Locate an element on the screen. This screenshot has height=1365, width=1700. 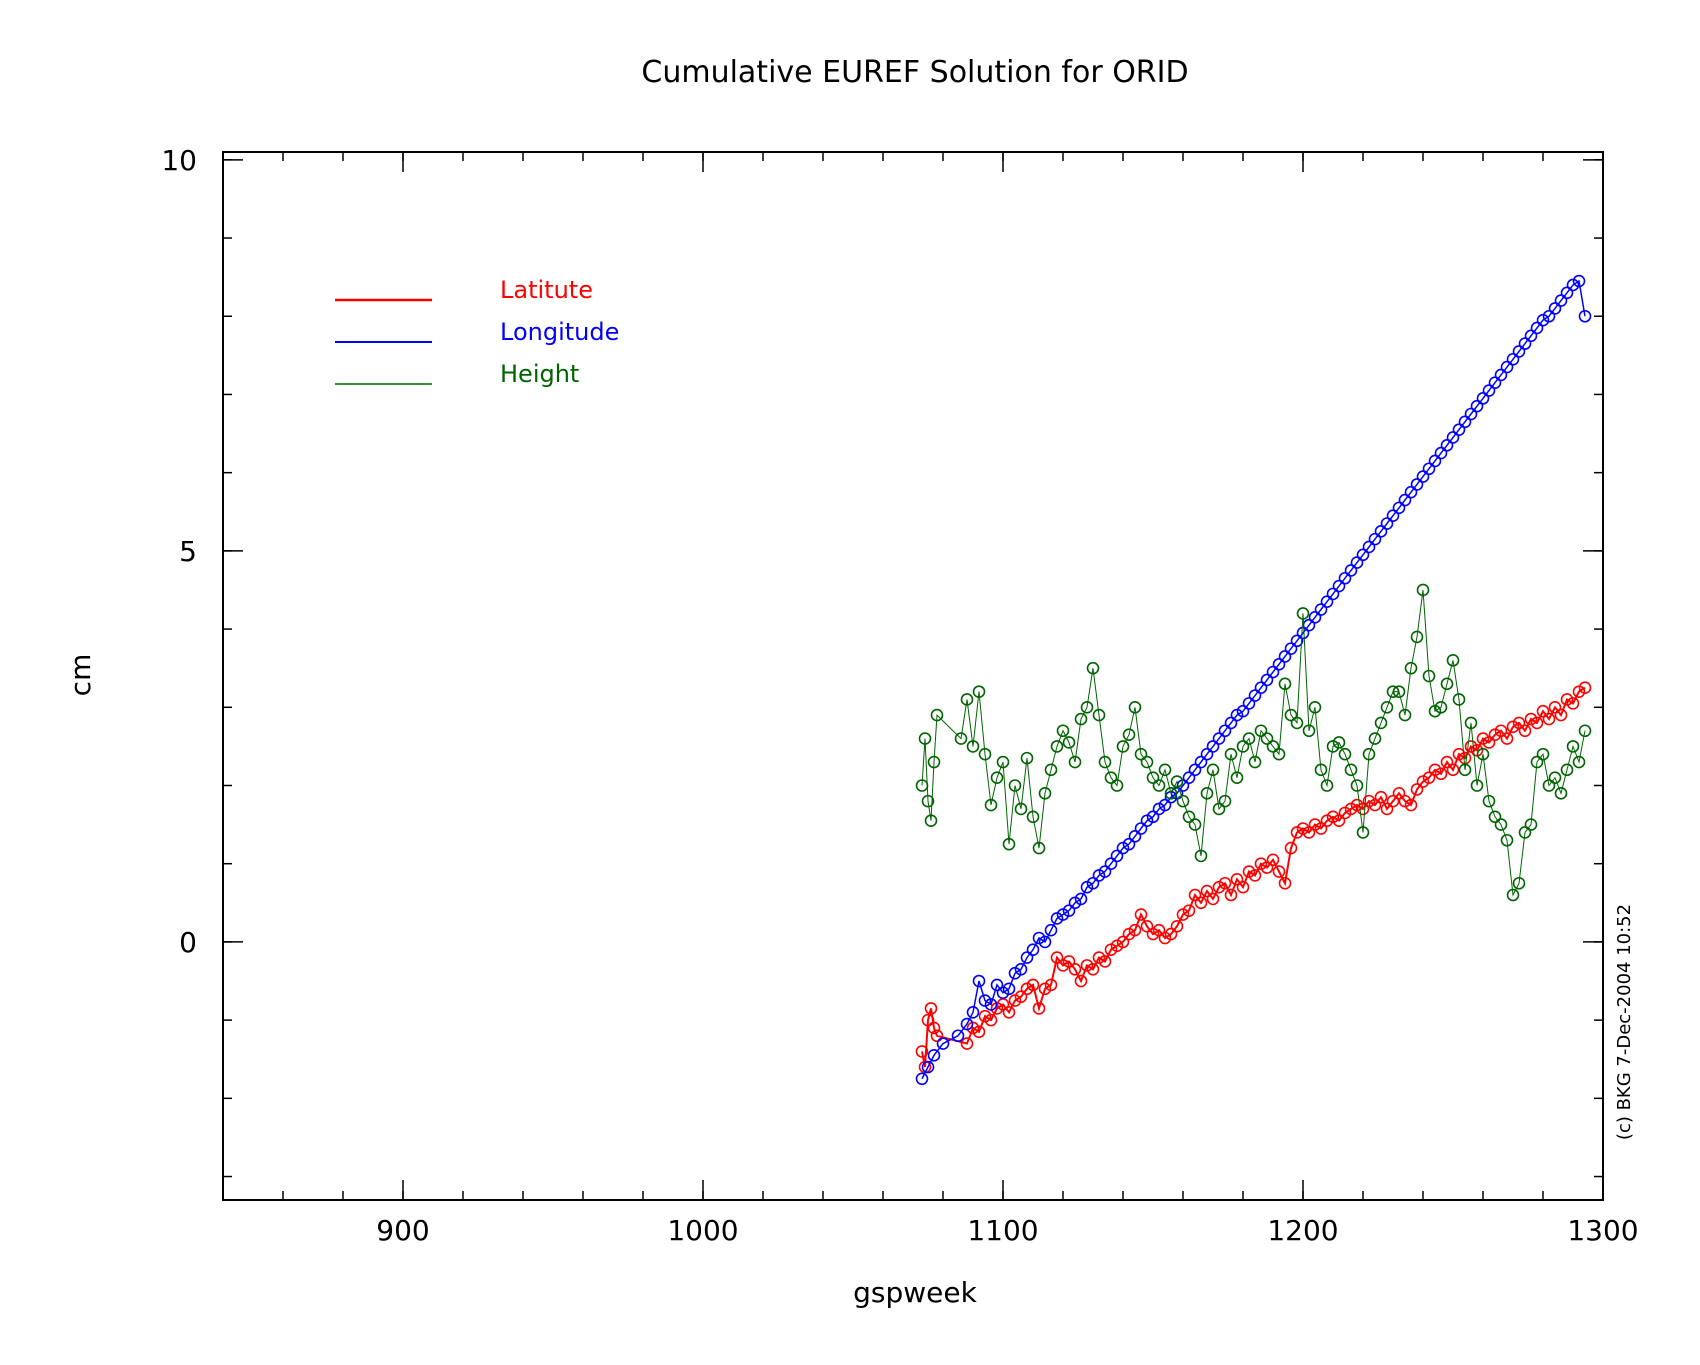
y-tick-label: 5 is located at coordinates (188, 551).